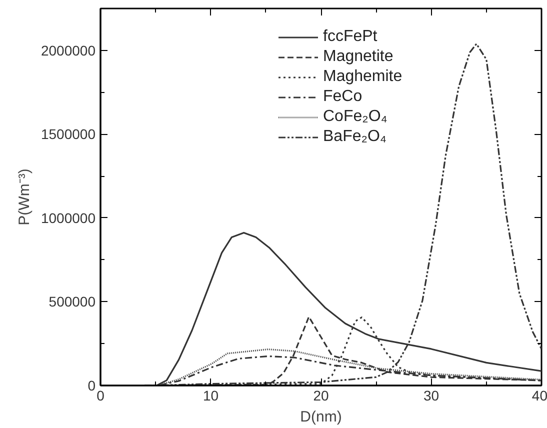 The height and width of the screenshot is (428, 547). What do you see at coordinates (342, 97) in the screenshot?
I see `legend-label: FeCo` at bounding box center [342, 97].